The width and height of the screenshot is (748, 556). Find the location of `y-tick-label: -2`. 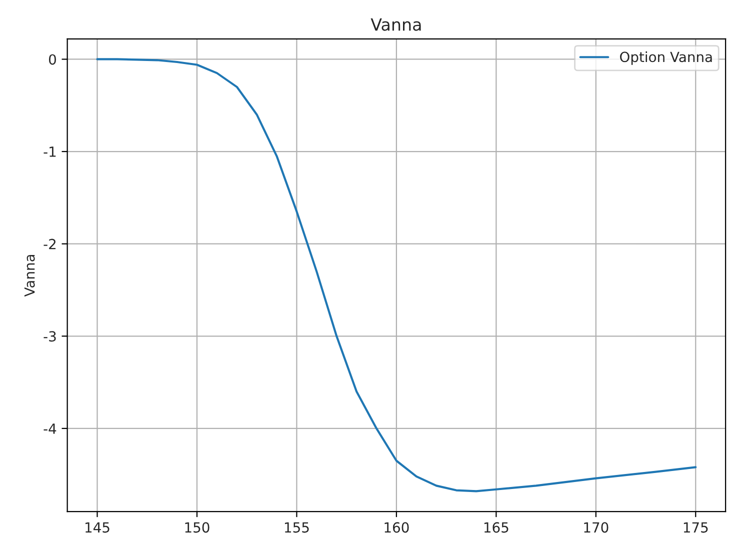

y-tick-label: -2 is located at coordinates (50, 244).